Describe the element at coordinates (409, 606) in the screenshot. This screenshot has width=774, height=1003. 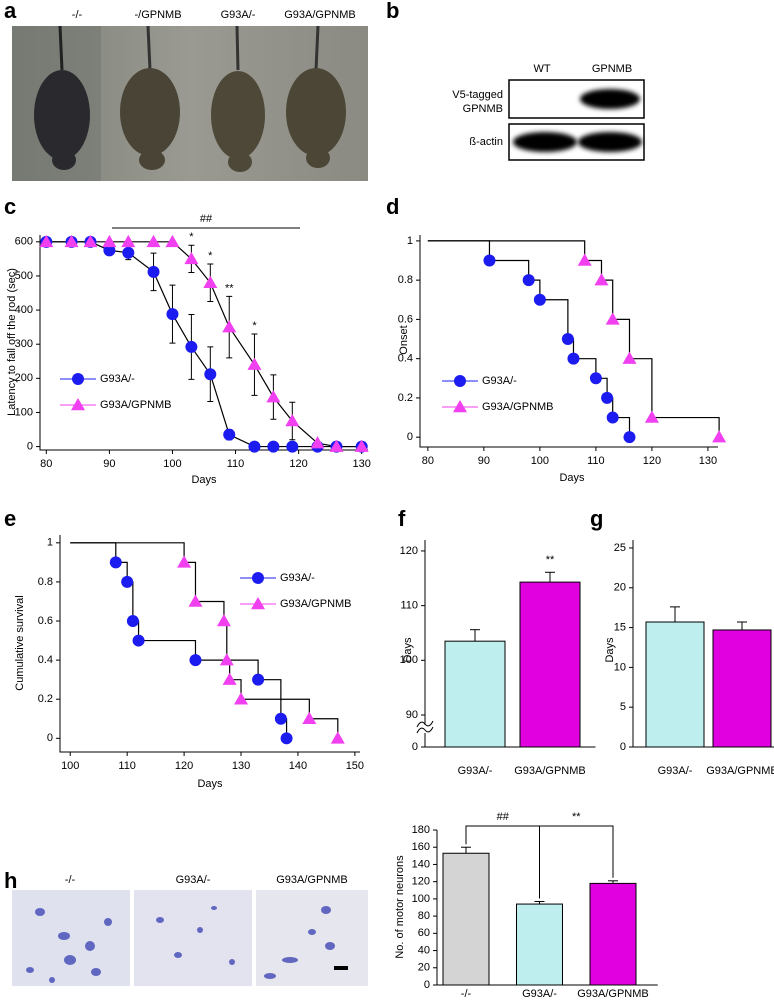
I see `y-tick-label: 110` at that location.